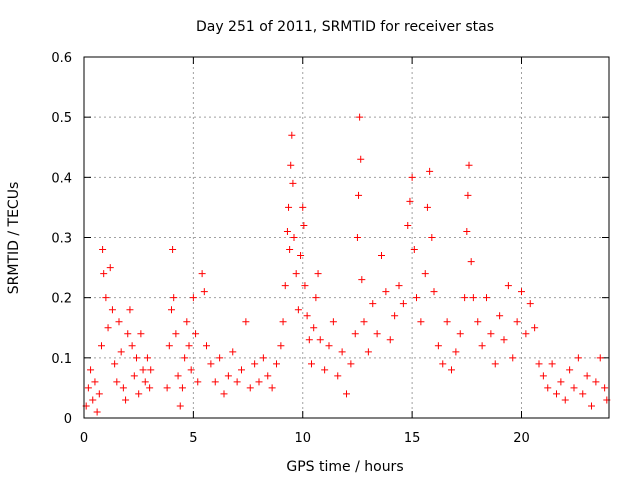  I want to click on y-tick-label: 0.6, so click(61, 58).